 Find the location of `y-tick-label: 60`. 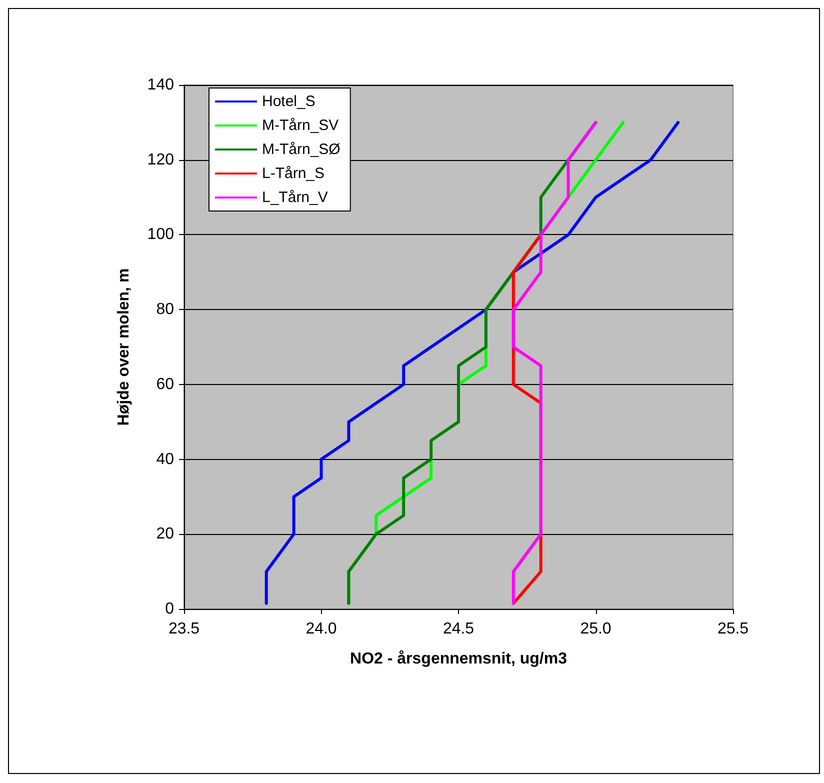

y-tick-label: 60 is located at coordinates (165, 384).